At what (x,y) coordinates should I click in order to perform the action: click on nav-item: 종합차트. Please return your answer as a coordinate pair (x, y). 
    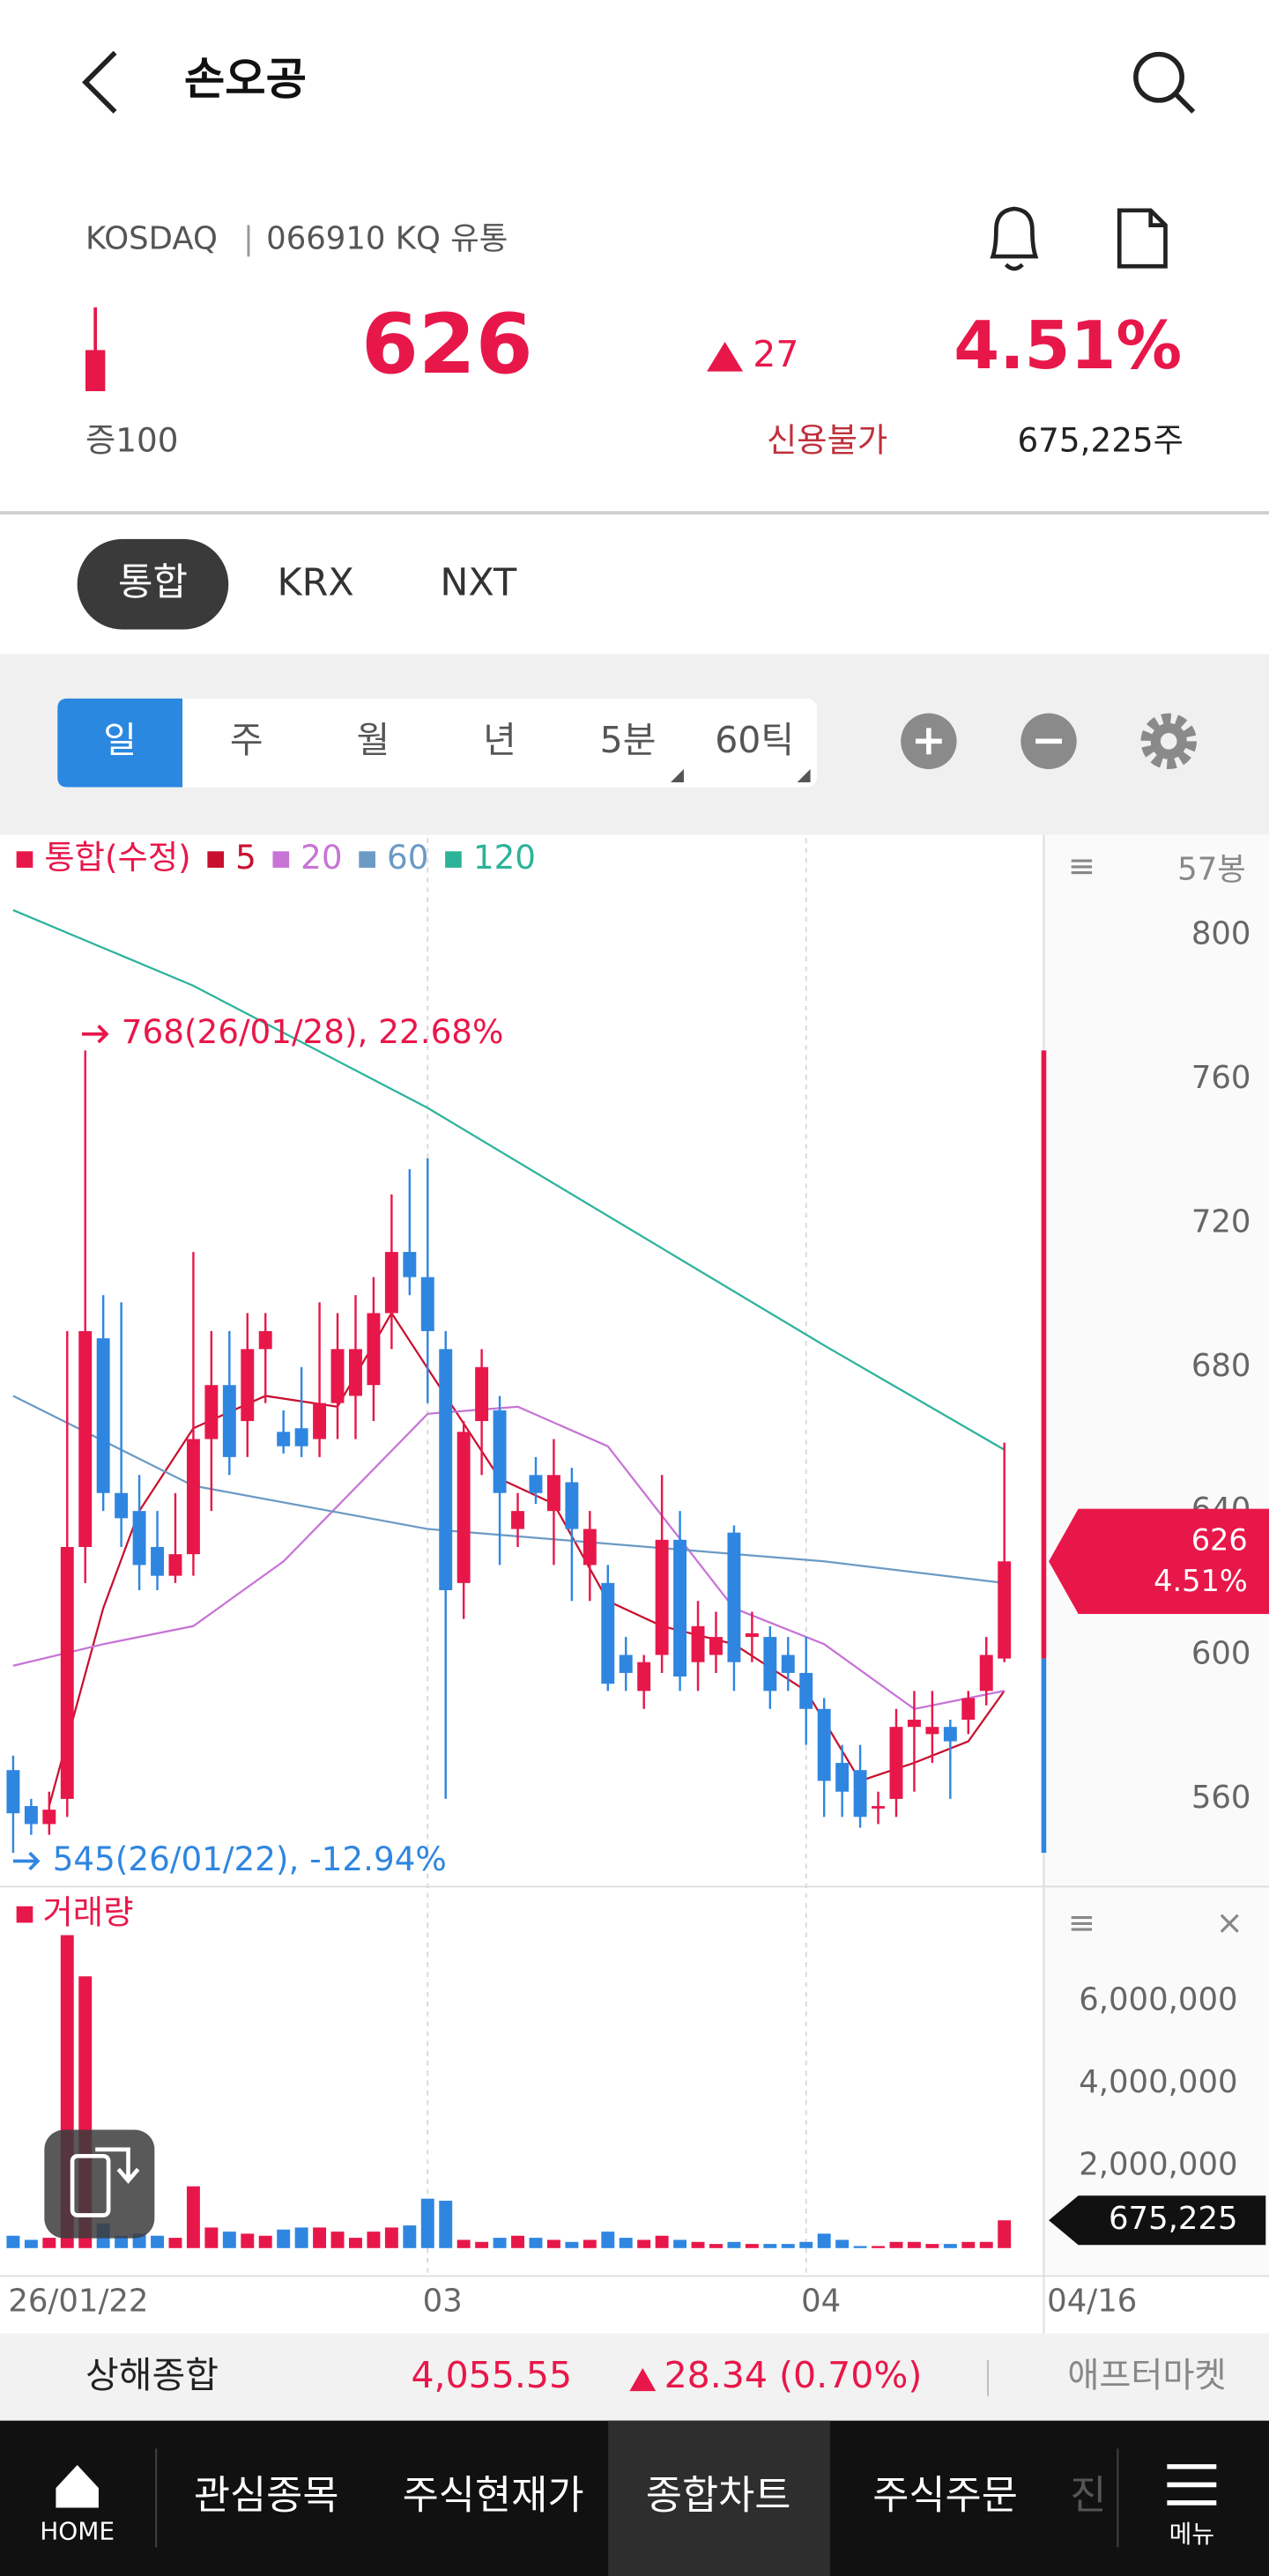
    Looking at the image, I should click on (718, 2495).